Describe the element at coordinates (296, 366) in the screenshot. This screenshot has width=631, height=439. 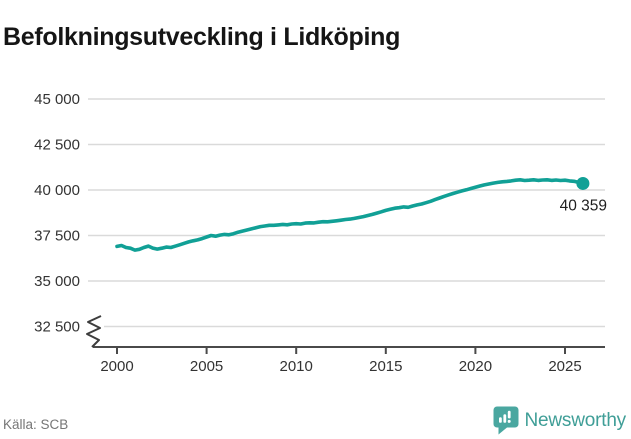
I see `x-tick-label: 2010` at that location.